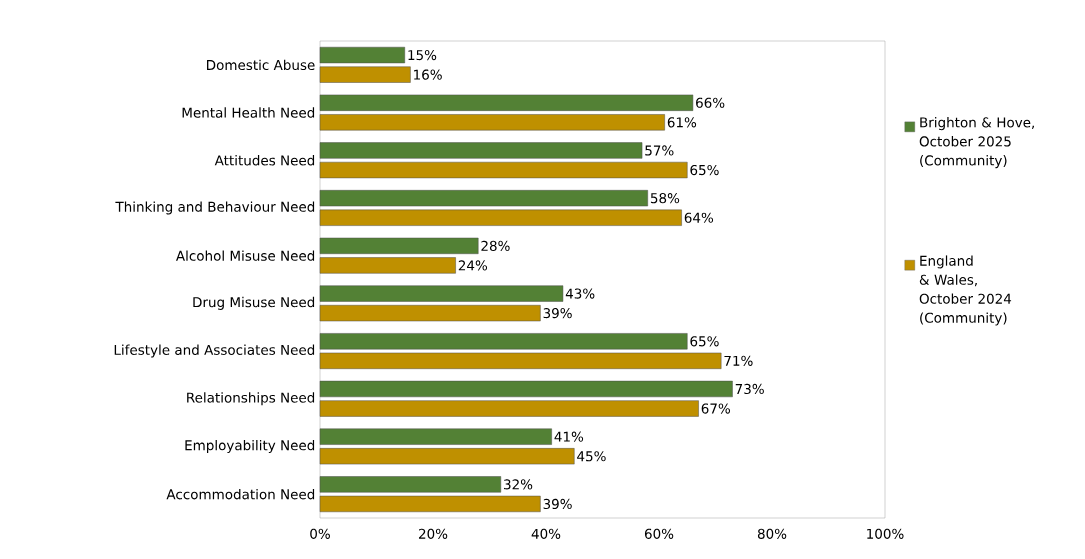  I want to click on data-label: 58%, so click(665, 198).